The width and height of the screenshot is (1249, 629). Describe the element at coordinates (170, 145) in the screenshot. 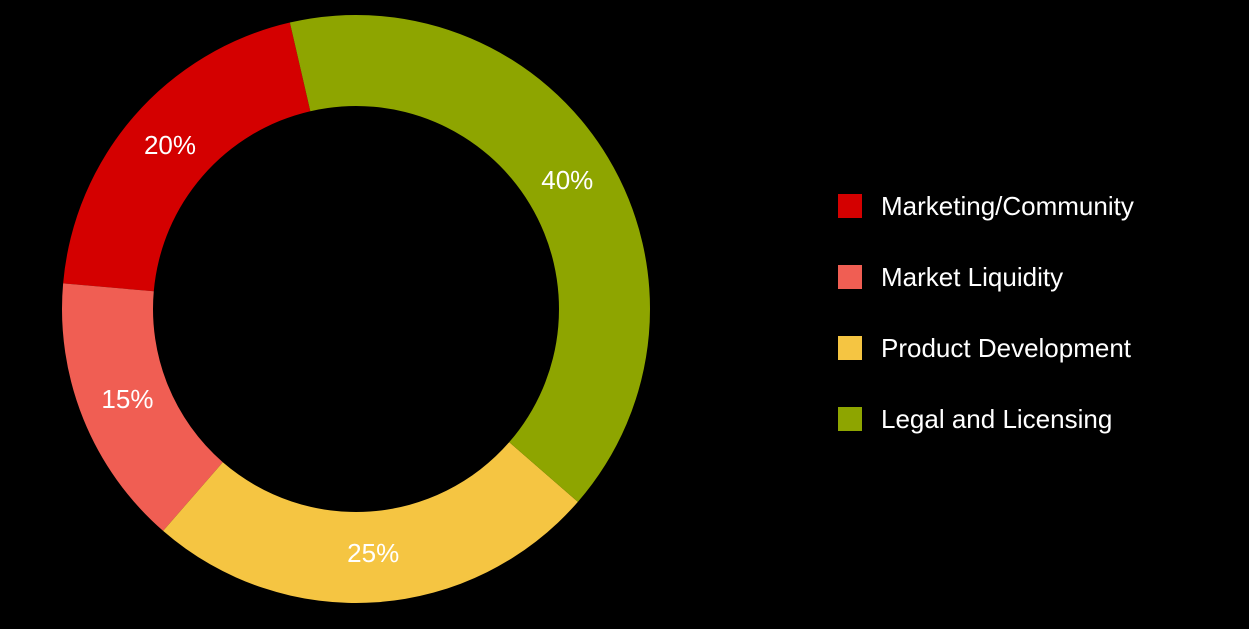

I see `slice-percent-label: 20%` at that location.